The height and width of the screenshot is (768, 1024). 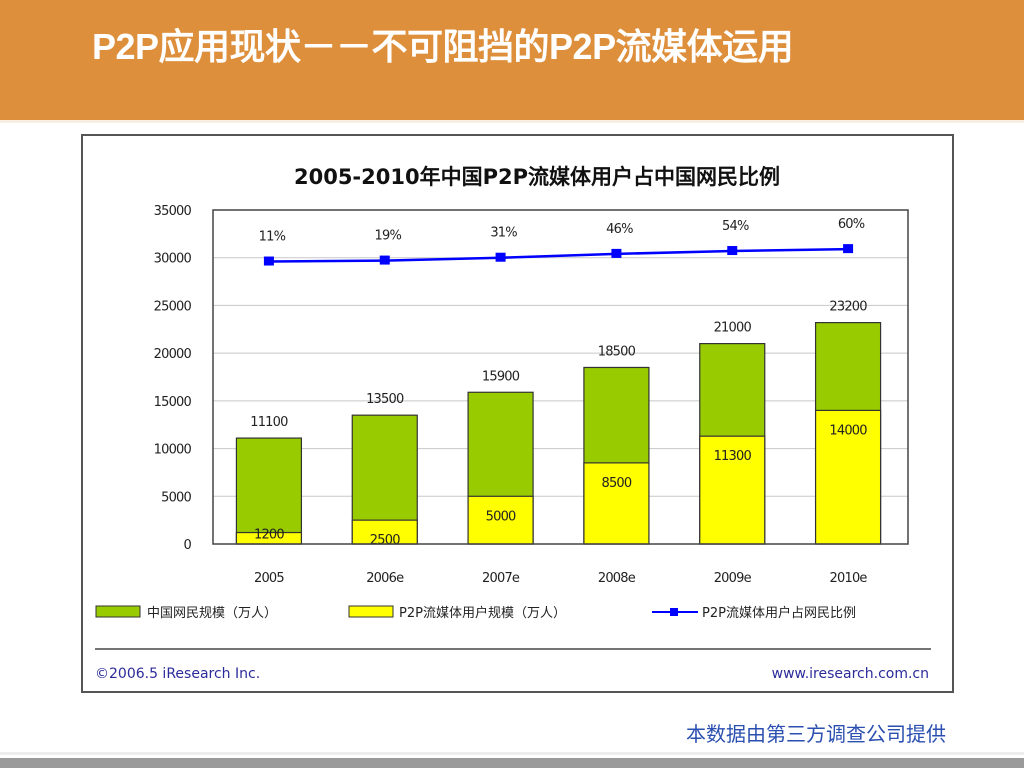 I want to click on legend-label-ratio: P2P流媒体用户占网民比例, so click(x=779, y=613).